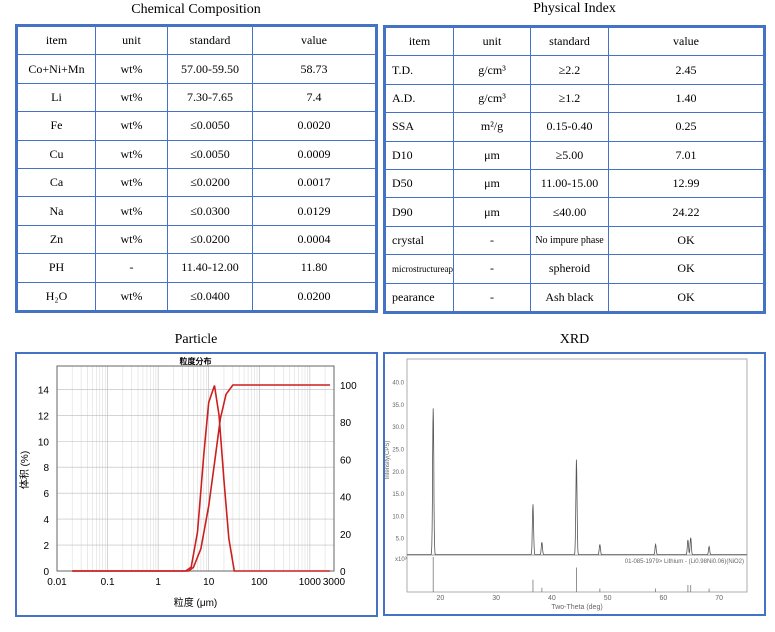  I want to click on y-tick-label: 6, so click(46, 494).